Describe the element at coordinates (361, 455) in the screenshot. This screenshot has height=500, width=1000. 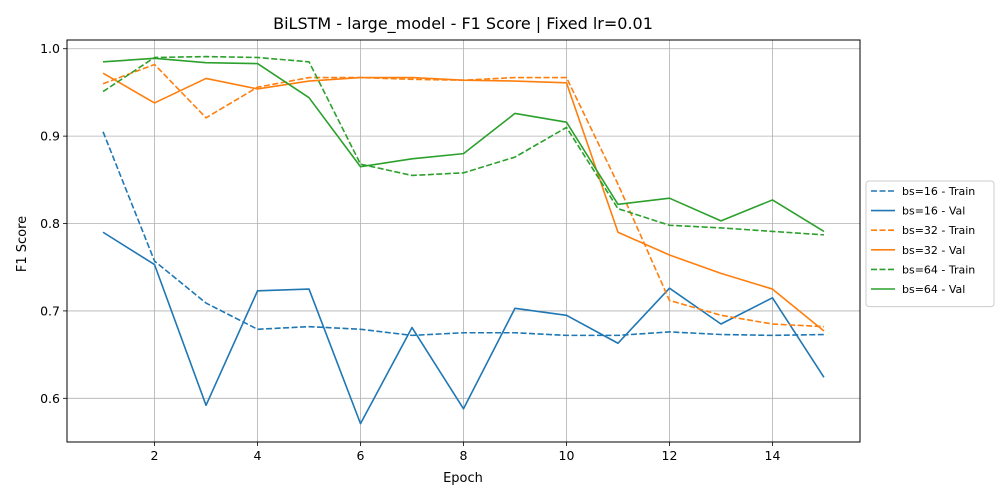
I see `x-tick-label: 6` at that location.